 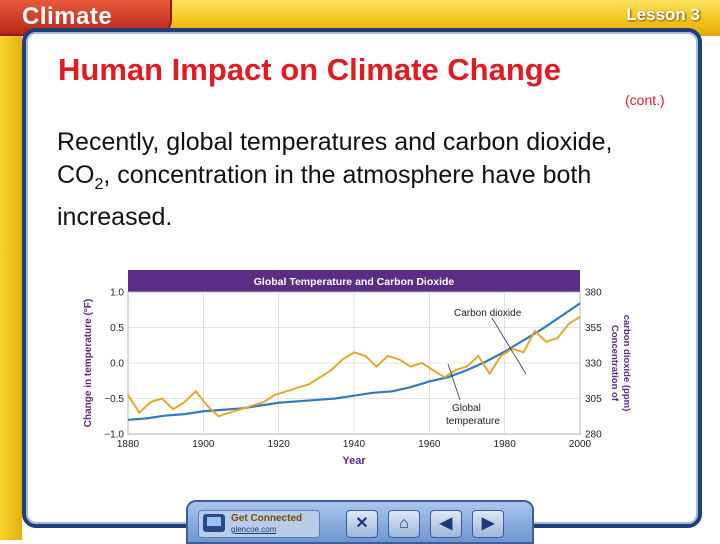 I want to click on chart-title: Global Temperature and Carbon Dioxide, so click(x=354, y=282).